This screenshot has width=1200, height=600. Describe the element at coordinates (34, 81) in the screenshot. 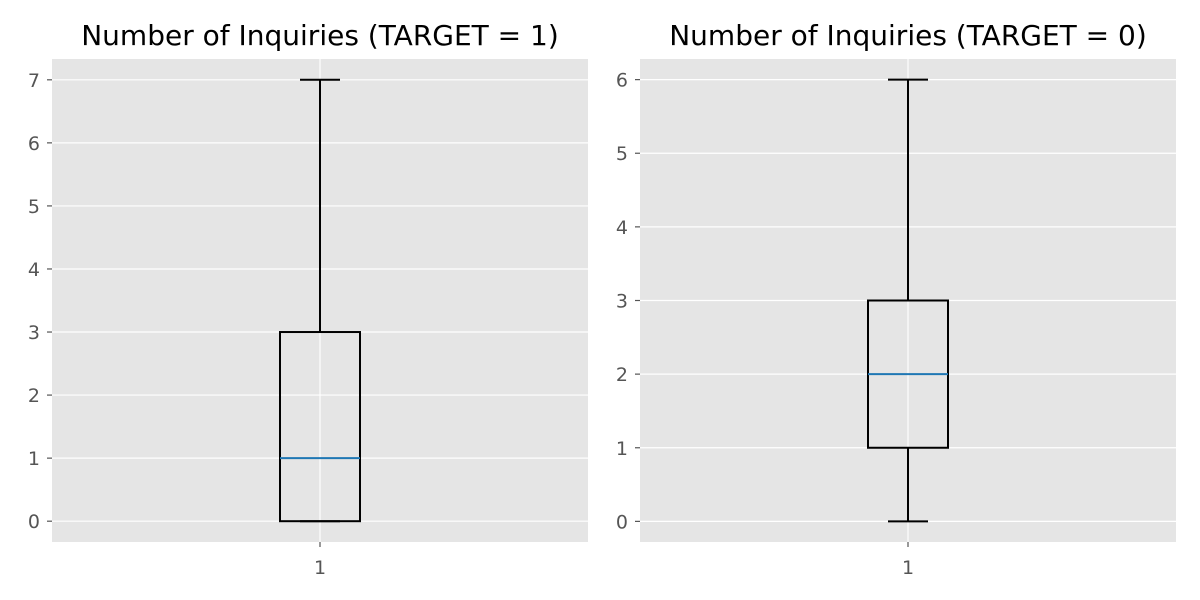

I see `y-tick-label: 7` at that location.